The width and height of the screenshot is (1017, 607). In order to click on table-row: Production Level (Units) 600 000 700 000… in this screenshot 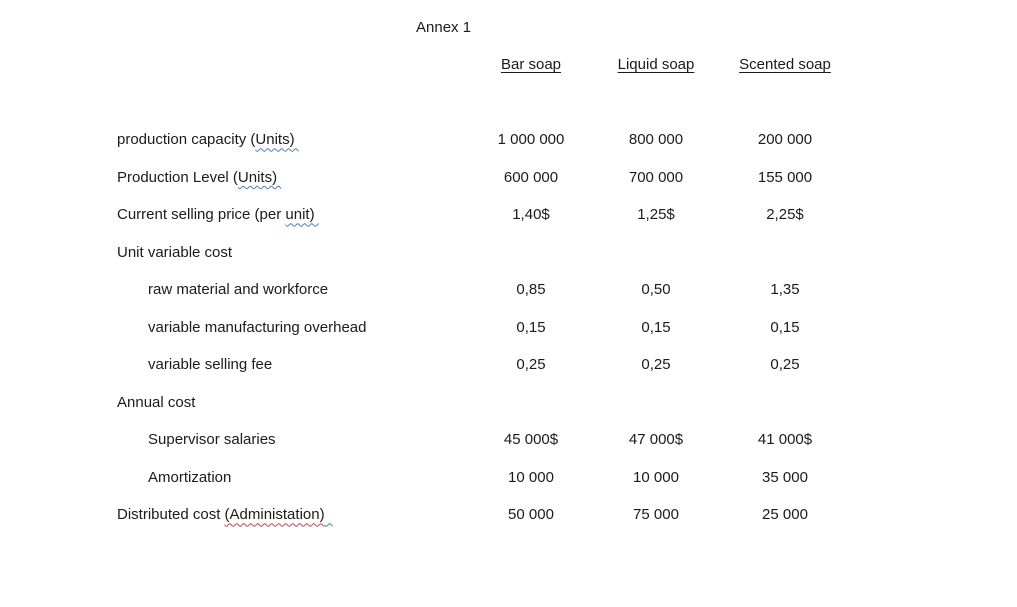, I will do `click(487, 178)`.